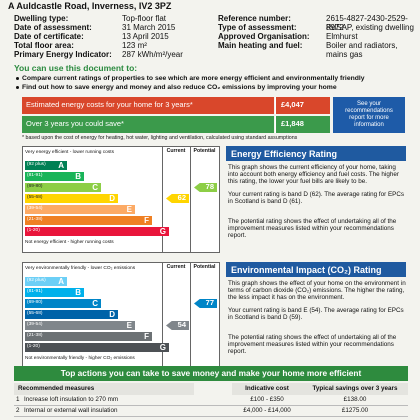  What do you see at coordinates (71, 399) in the screenshot?
I see `row-measure: Increase loft insulation to 270 mm` at bounding box center [71, 399].